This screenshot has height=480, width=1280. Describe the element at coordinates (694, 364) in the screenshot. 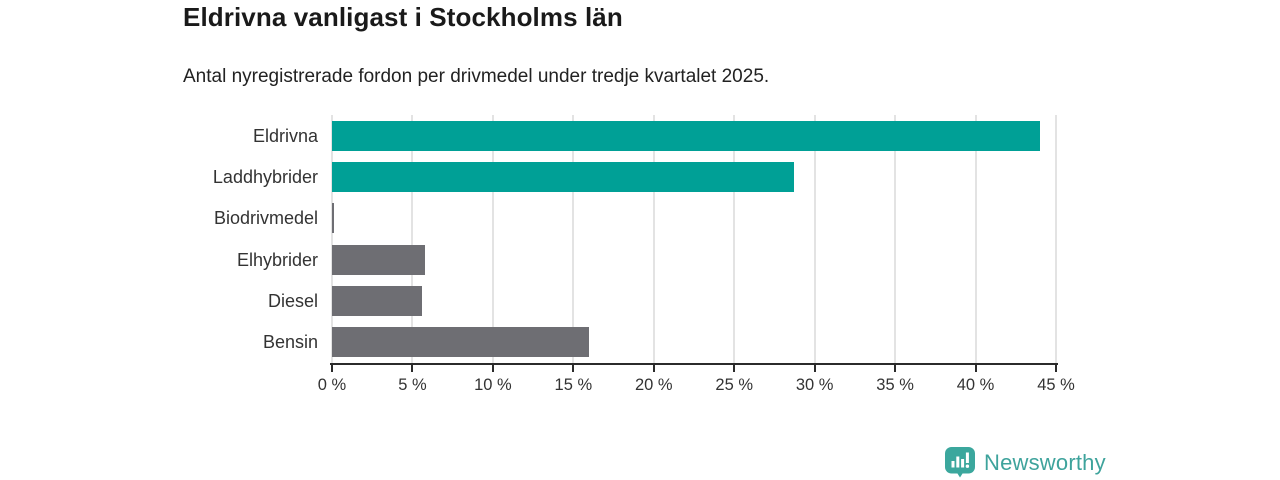

I see `x-axis-line` at that location.